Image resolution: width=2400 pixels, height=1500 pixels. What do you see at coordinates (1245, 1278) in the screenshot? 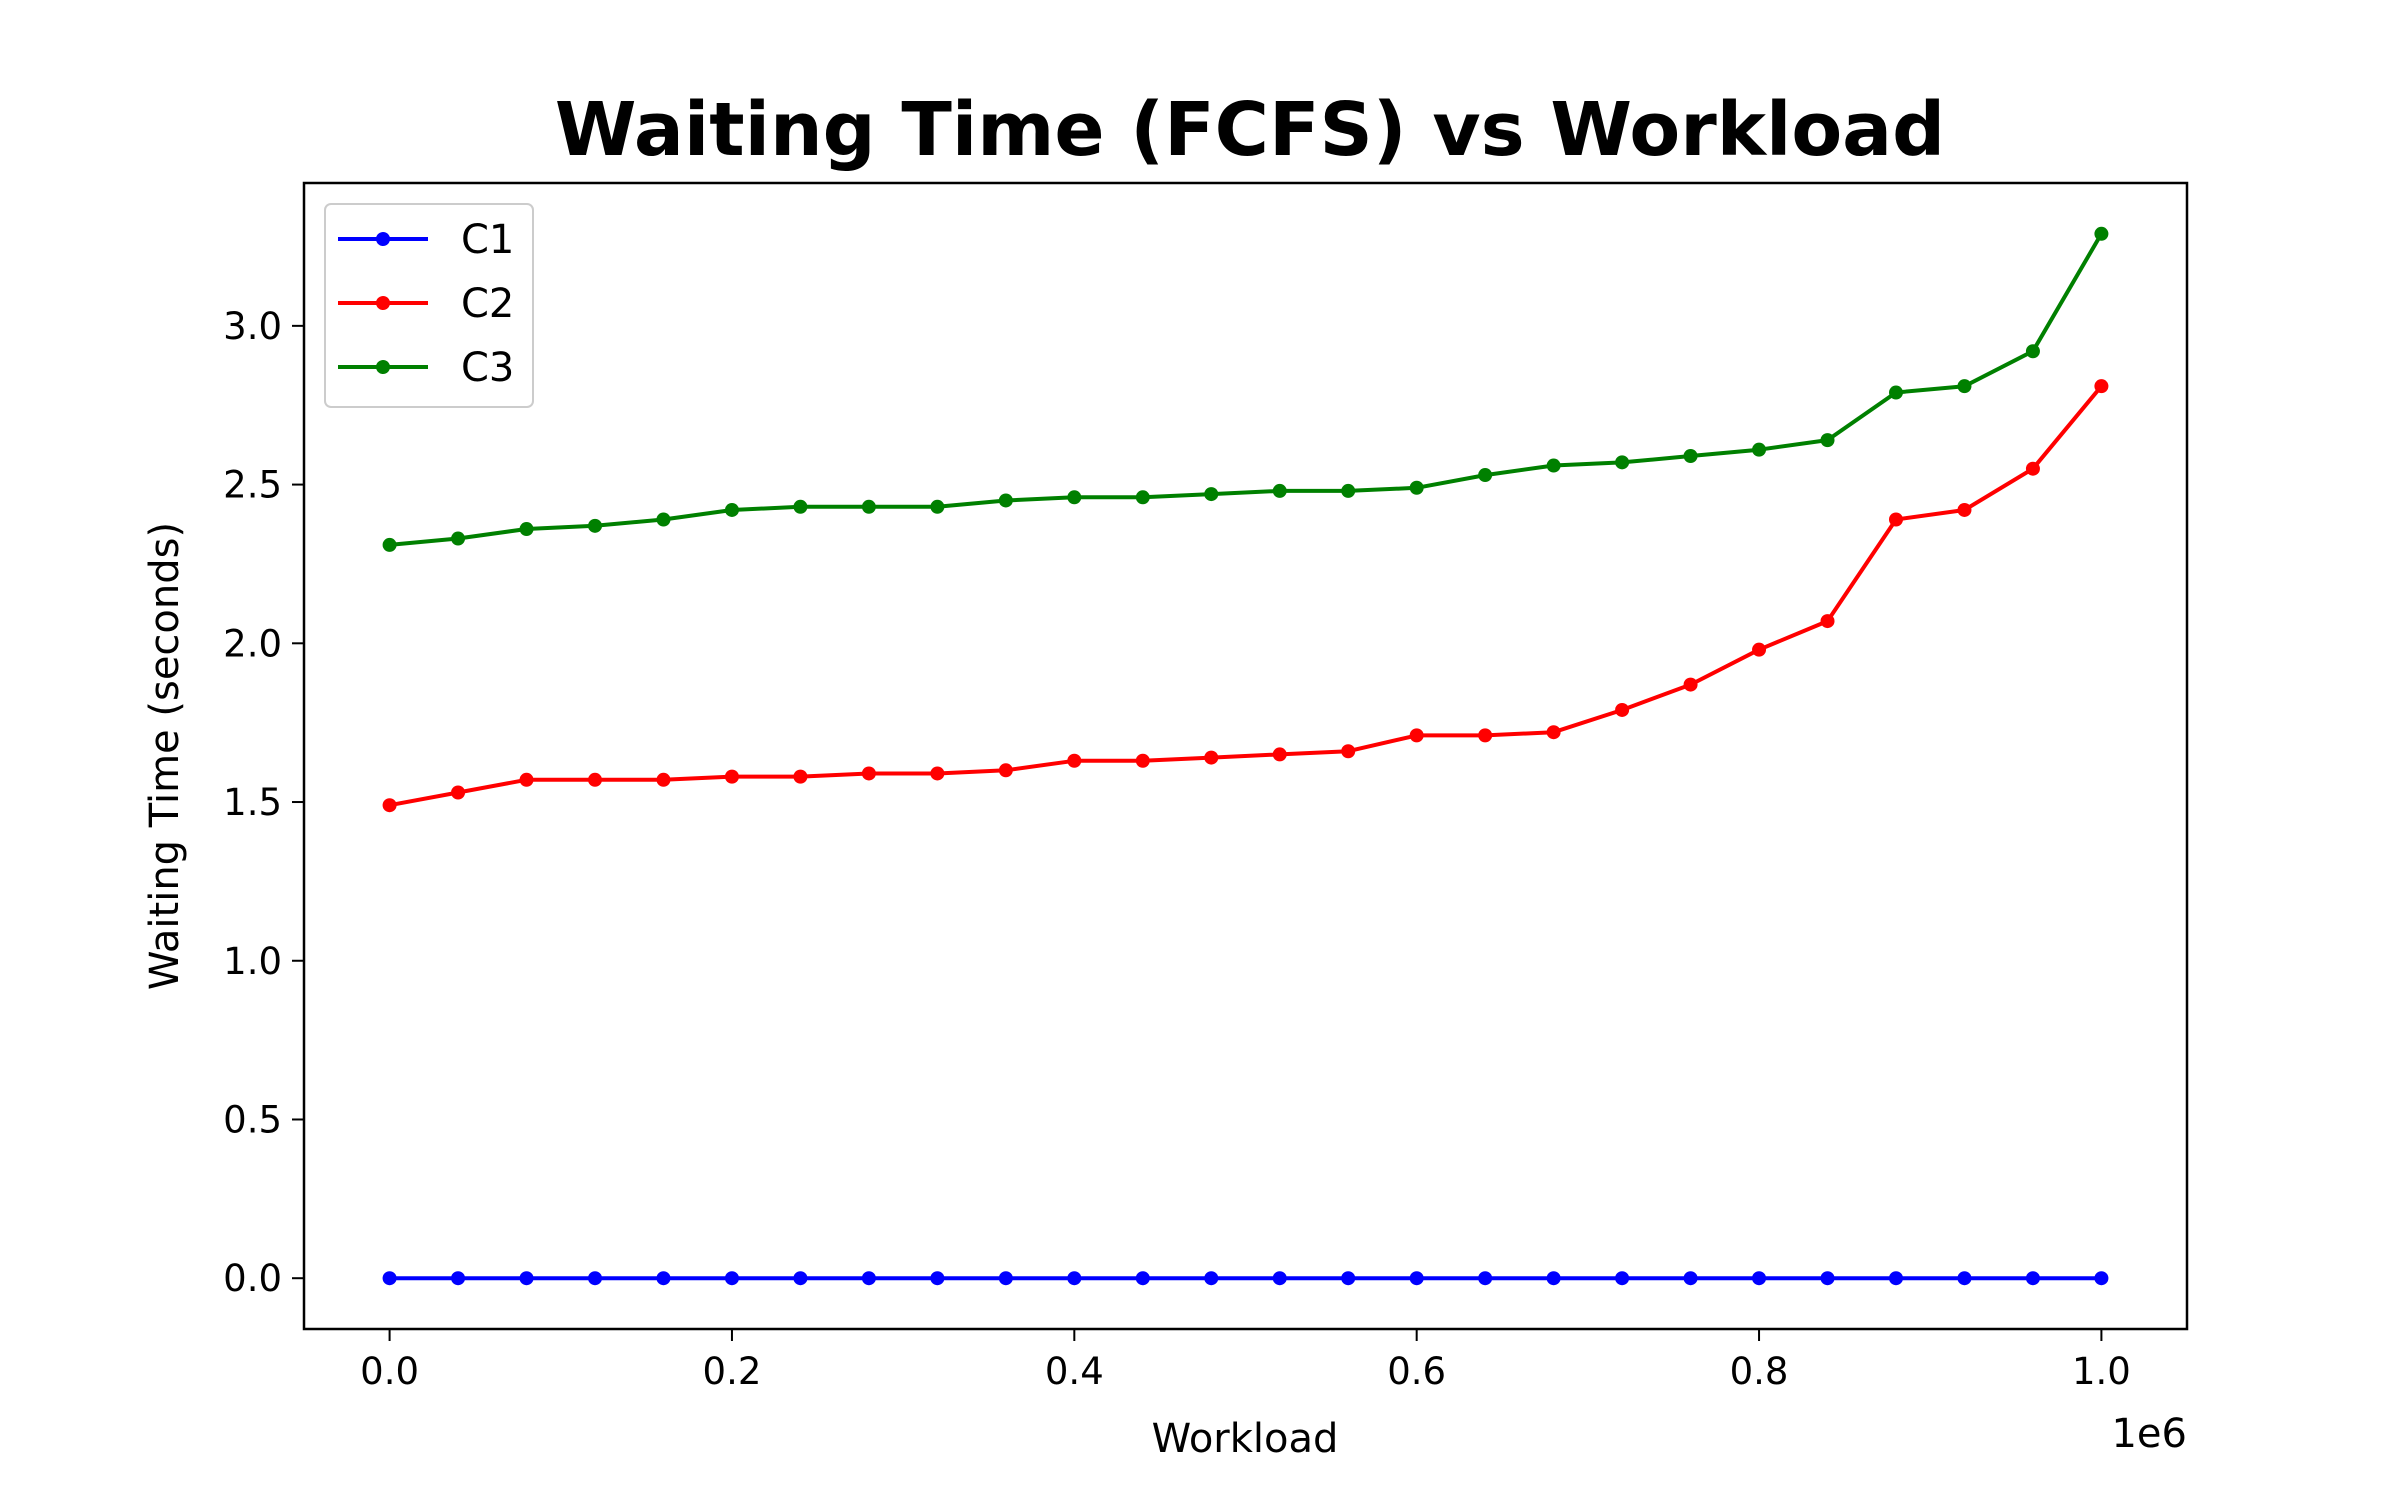
I see `series-c1` at bounding box center [1245, 1278].